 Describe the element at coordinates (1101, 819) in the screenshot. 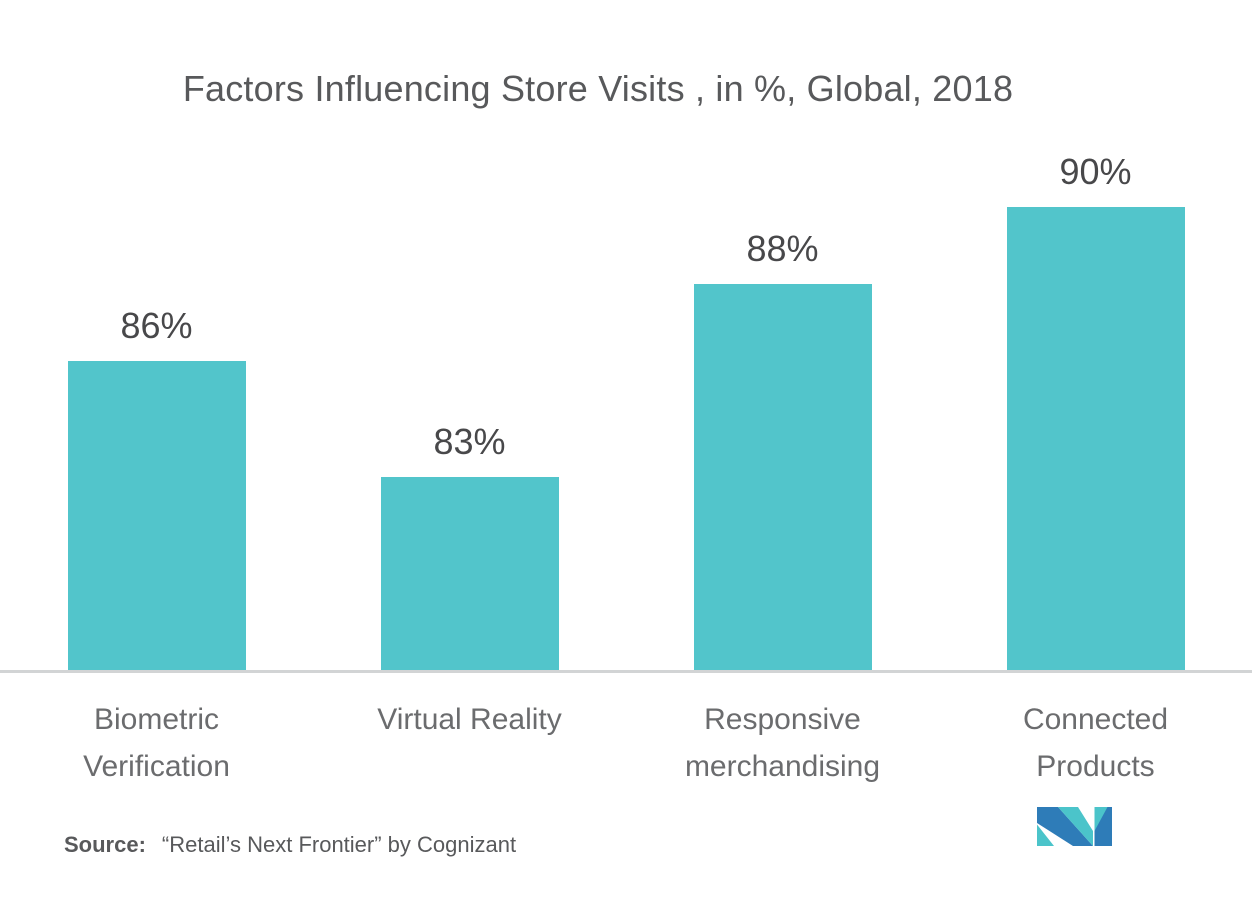

I see `logo-topright-notch` at that location.